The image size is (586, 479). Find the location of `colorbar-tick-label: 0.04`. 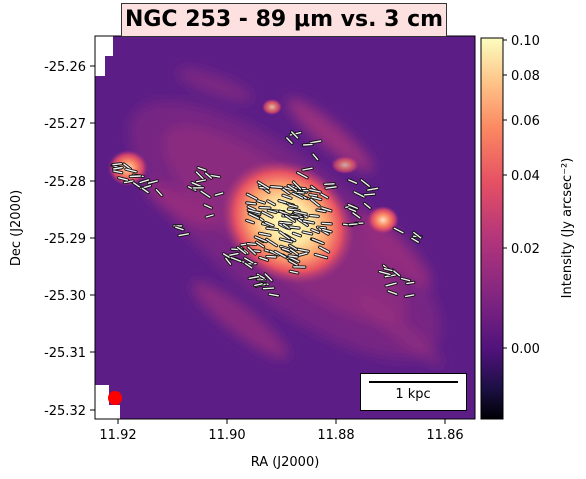

colorbar-tick-label: 0.04 is located at coordinates (525, 176).